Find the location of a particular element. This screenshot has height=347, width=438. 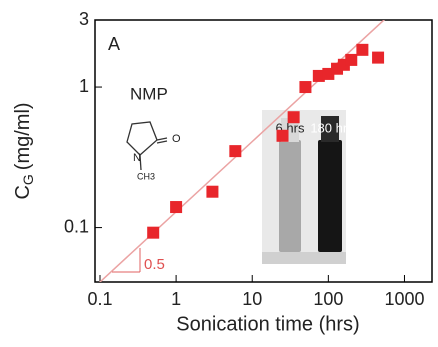

x-tick-label: 100 is located at coordinates (328, 299).